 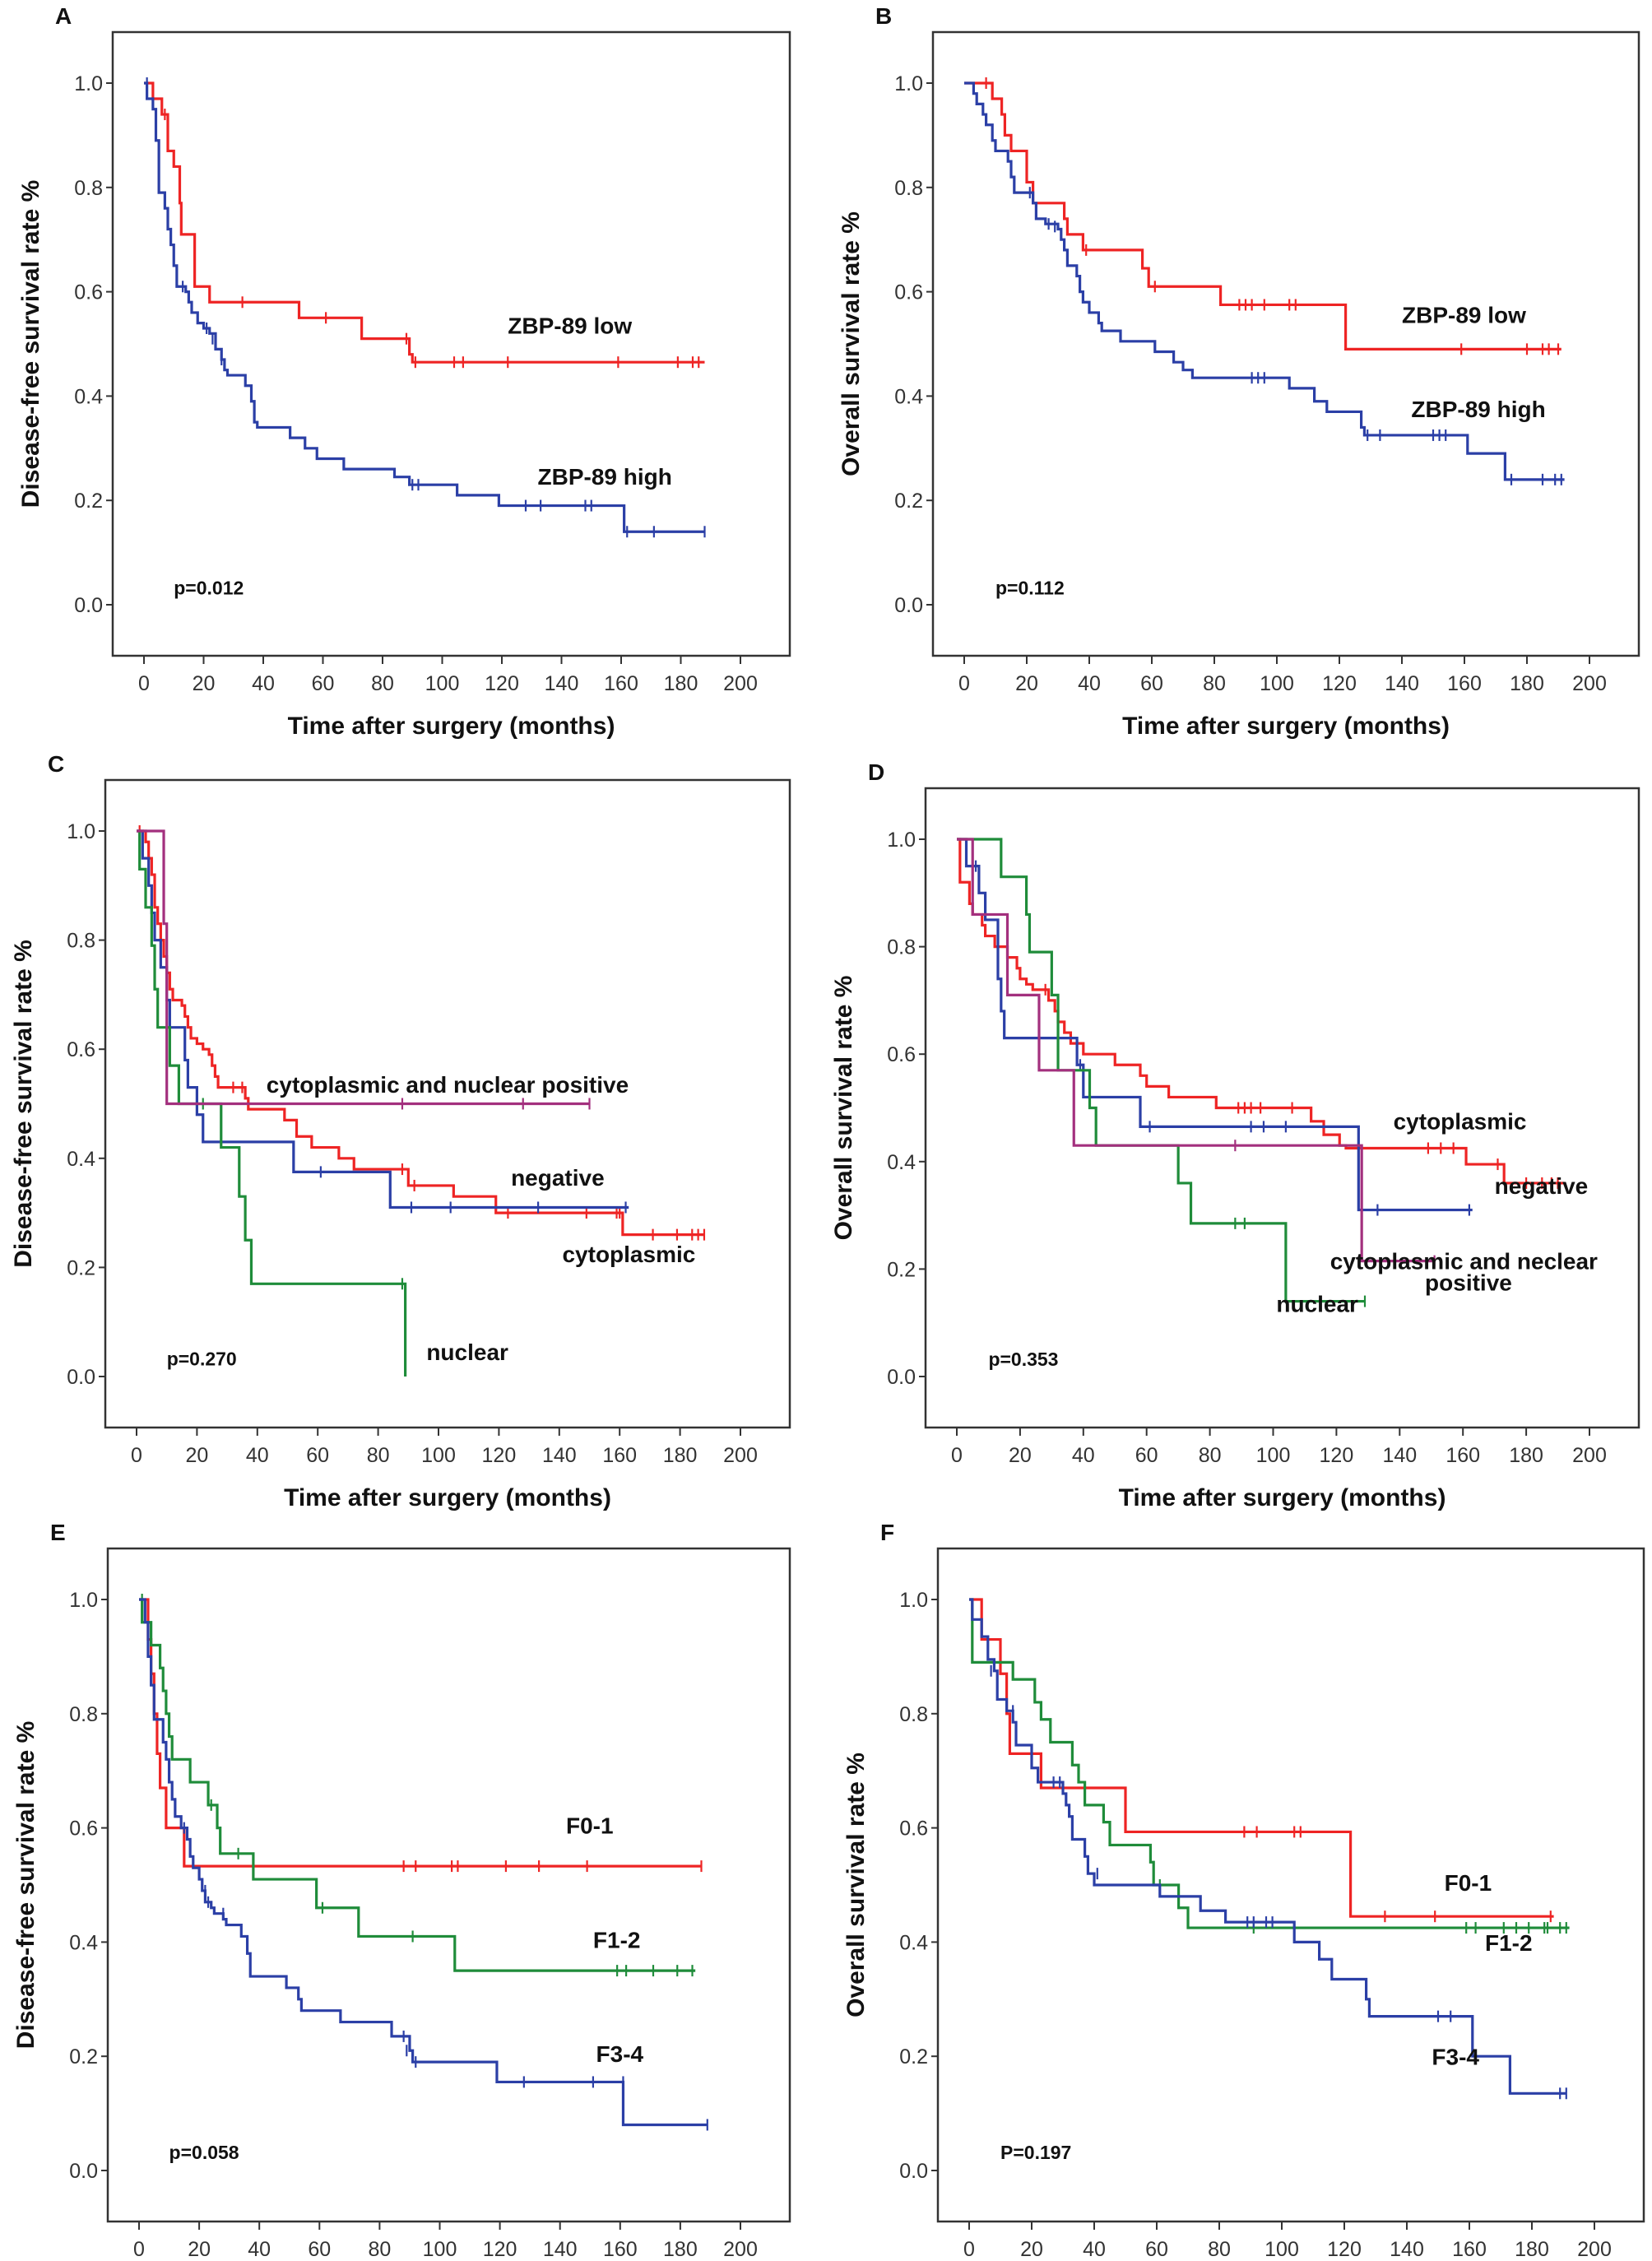 I want to click on panel-letter: B, so click(x=883, y=16).